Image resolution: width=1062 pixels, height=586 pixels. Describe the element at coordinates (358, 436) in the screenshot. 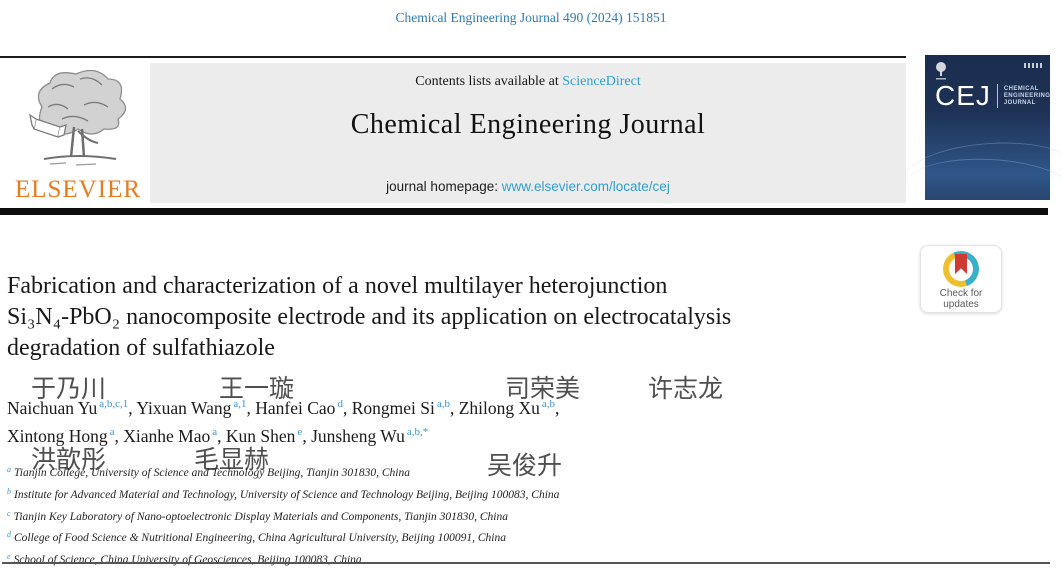

I see `author-name: Junsheng Wu` at that location.